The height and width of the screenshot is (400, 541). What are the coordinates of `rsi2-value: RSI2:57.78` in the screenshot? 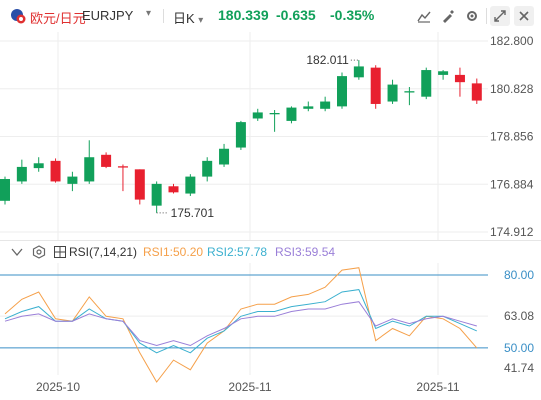 It's located at (237, 252).